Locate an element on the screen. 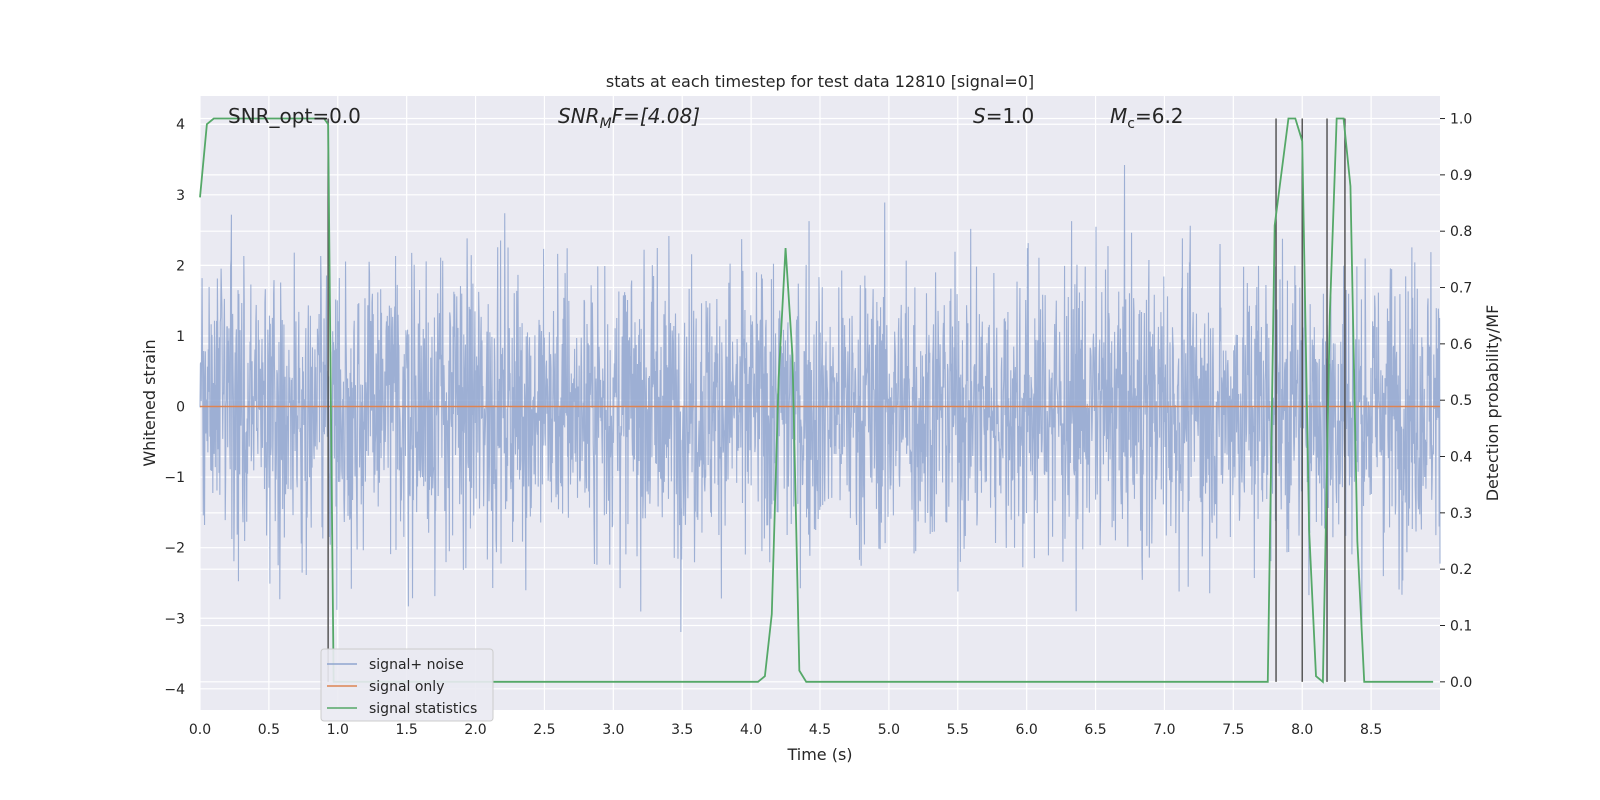 Image resolution: width=1600 pixels, height=800 pixels. y-right-tick-label: 0.1 is located at coordinates (1461, 627).